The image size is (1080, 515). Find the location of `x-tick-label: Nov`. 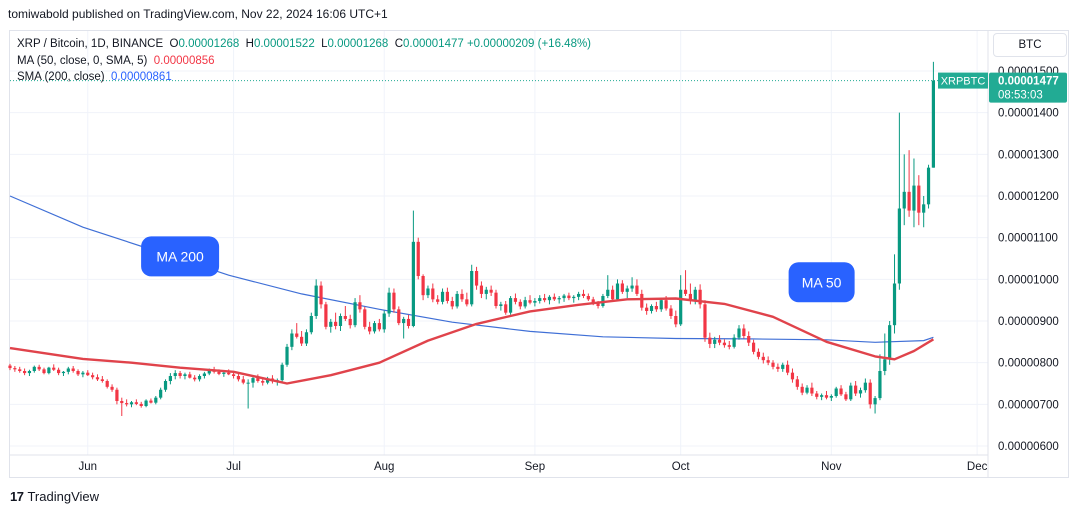

x-tick-label: Nov is located at coordinates (831, 467).